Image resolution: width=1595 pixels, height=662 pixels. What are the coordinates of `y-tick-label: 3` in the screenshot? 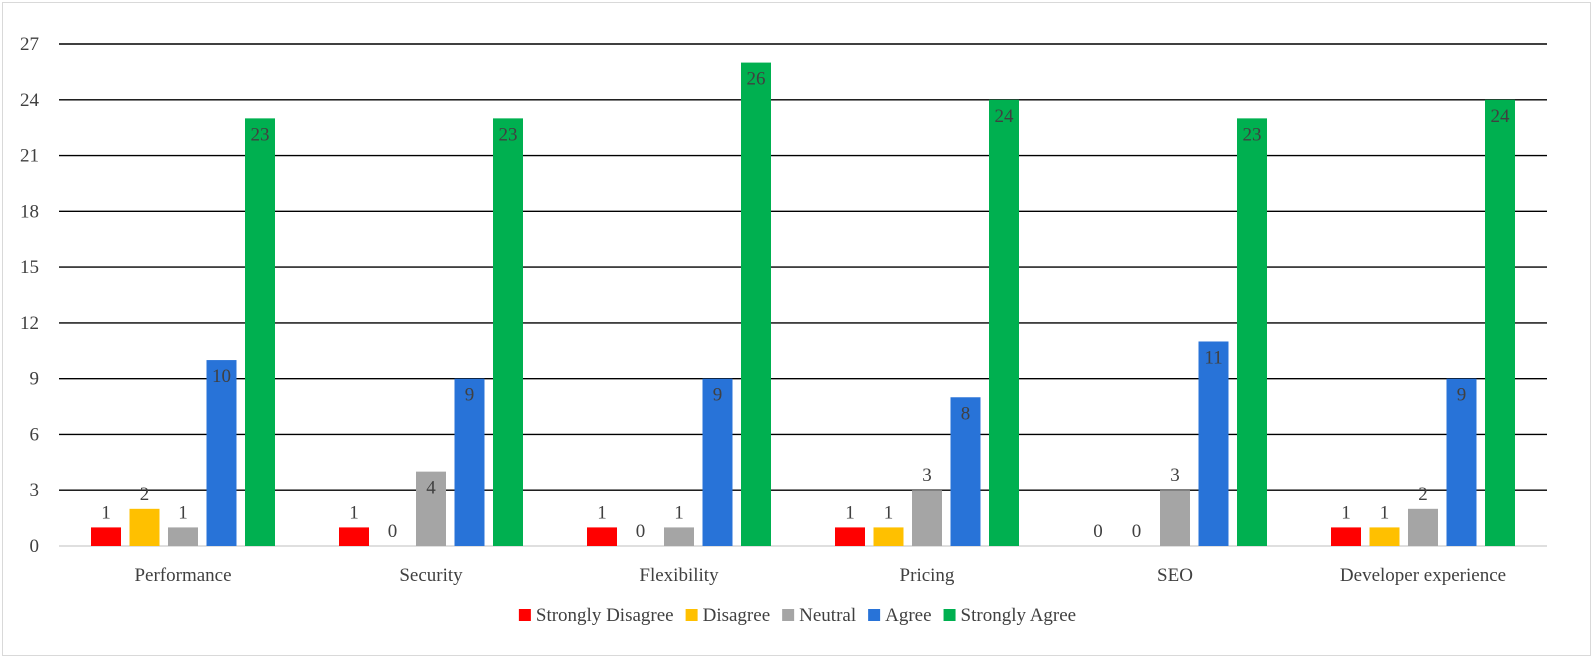 It's located at (35, 490).